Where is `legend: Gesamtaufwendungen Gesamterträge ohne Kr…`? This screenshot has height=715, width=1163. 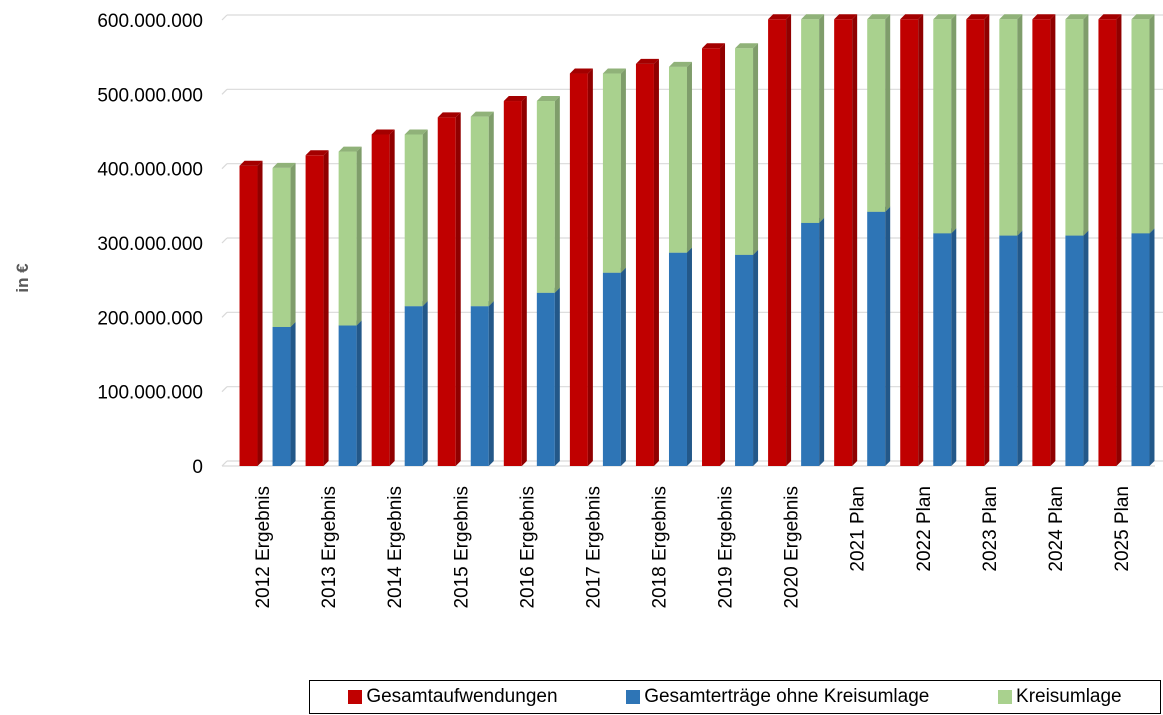 legend: Gesamtaufwendungen Gesamterträge ohne Kr… is located at coordinates (735, 697).